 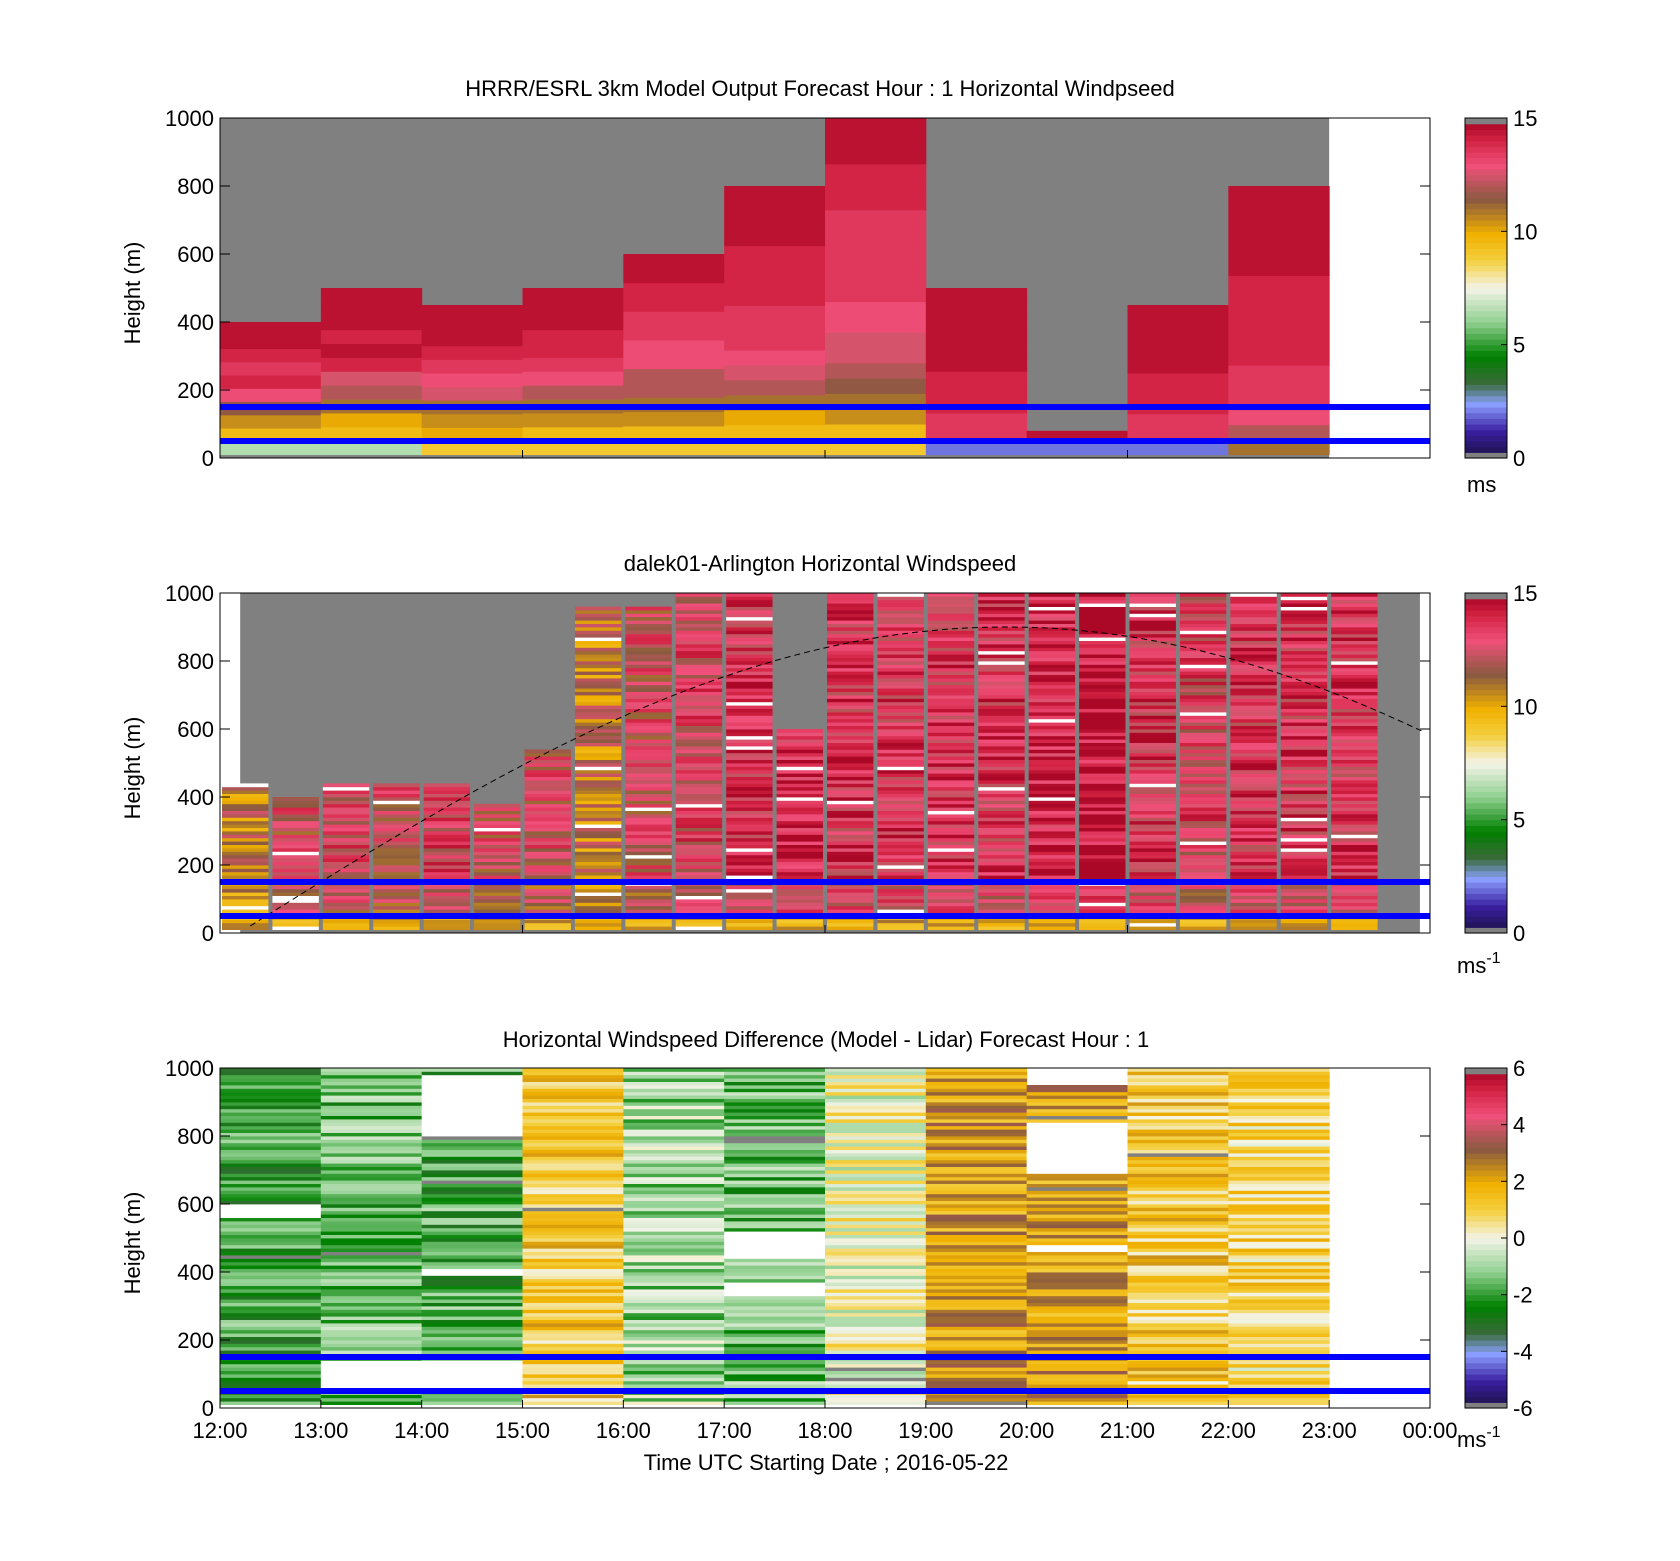 I want to click on panel-difference-ylabel: Height (m), so click(x=132, y=1243).